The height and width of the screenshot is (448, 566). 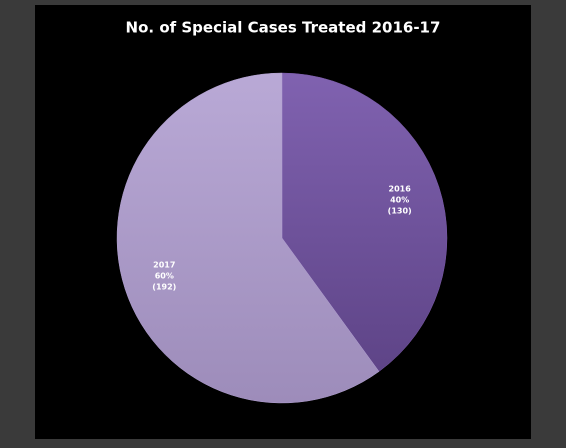 I want to click on slice-label: (192), so click(x=164, y=287).